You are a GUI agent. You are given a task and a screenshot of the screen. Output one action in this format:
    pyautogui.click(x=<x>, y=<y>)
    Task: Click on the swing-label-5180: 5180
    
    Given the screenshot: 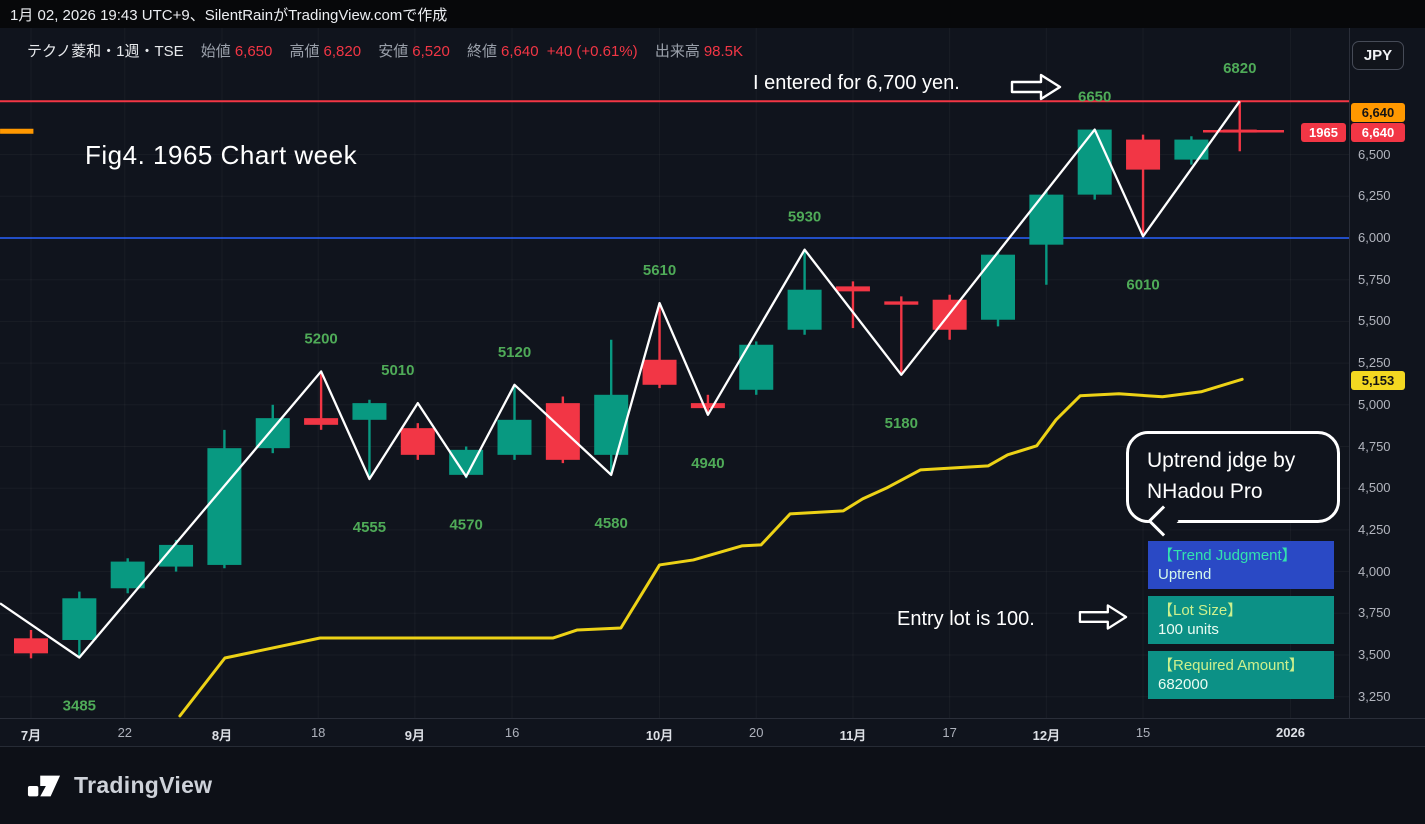 What is the action you would take?
    pyautogui.click(x=901, y=423)
    